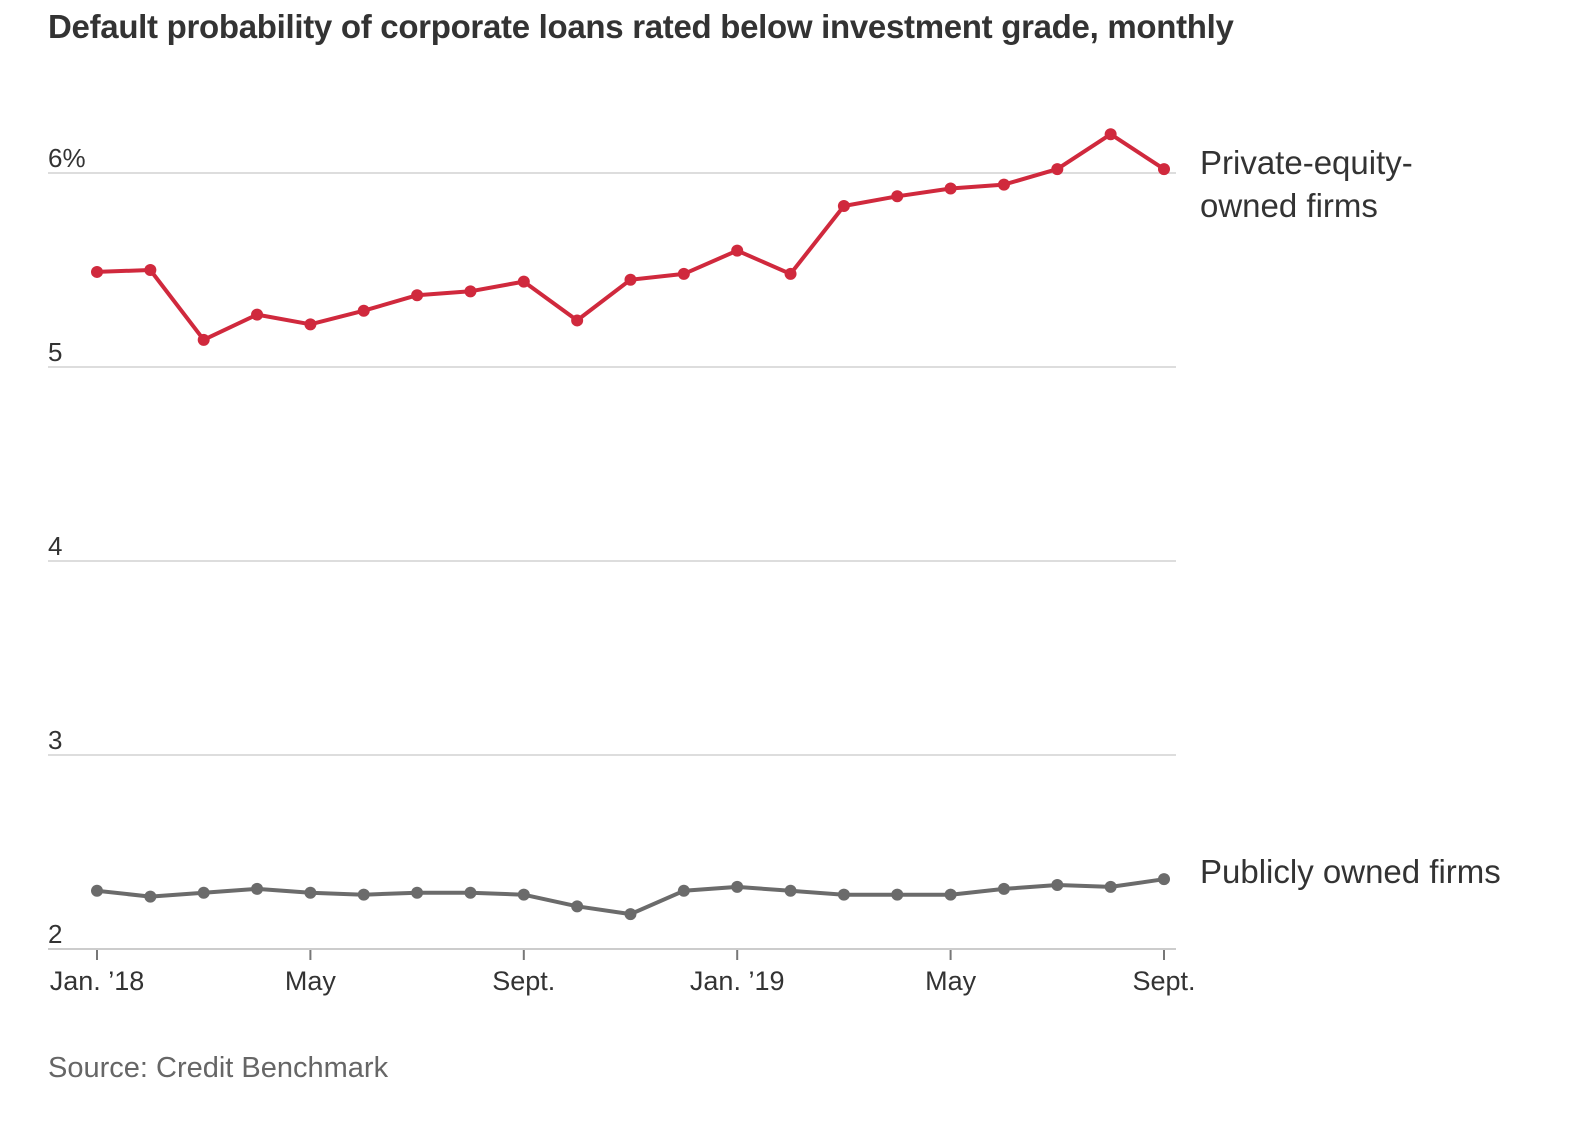  I want to click on x-tick-label-5: Sept., so click(1163, 981).